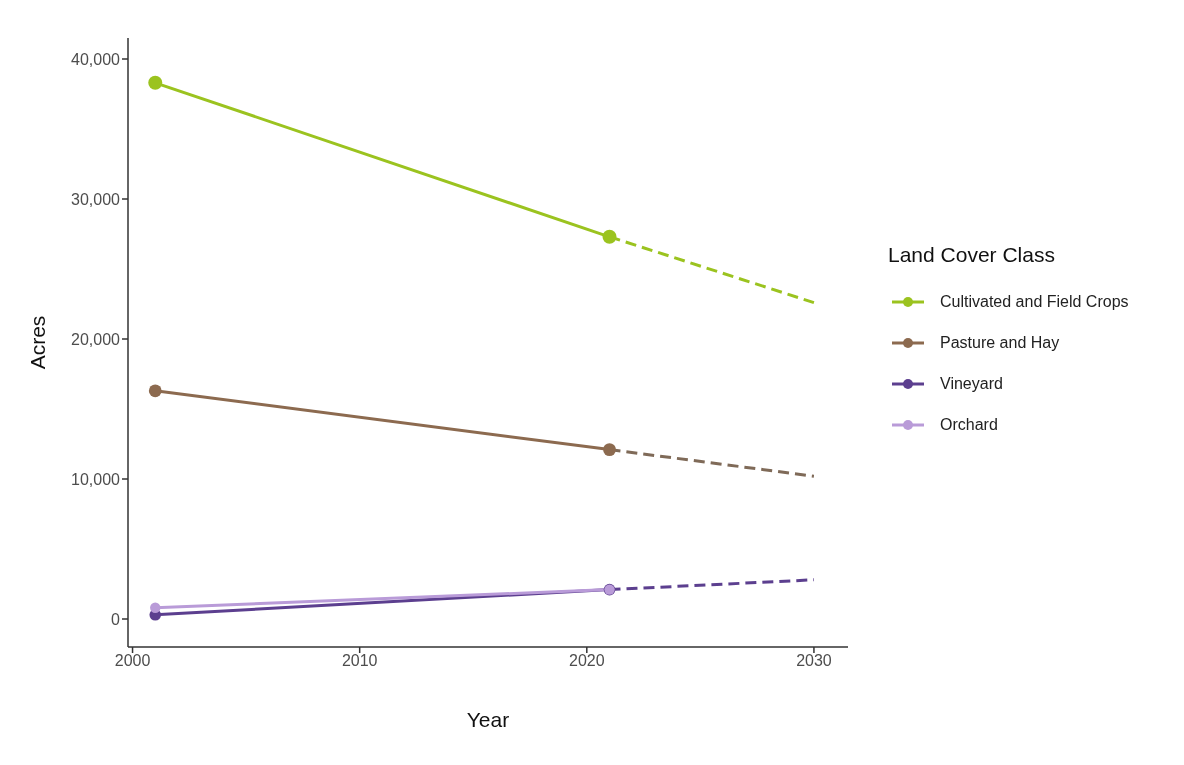 This screenshot has height=765, width=1184. What do you see at coordinates (1000, 342) in the screenshot?
I see `legend-label: Pasture and Hay` at bounding box center [1000, 342].